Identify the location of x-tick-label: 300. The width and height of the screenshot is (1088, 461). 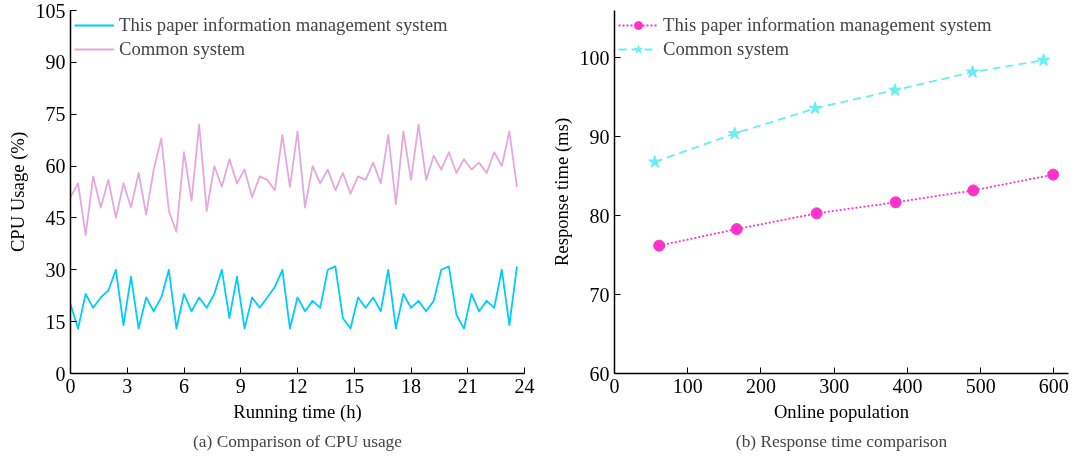
(834, 385).